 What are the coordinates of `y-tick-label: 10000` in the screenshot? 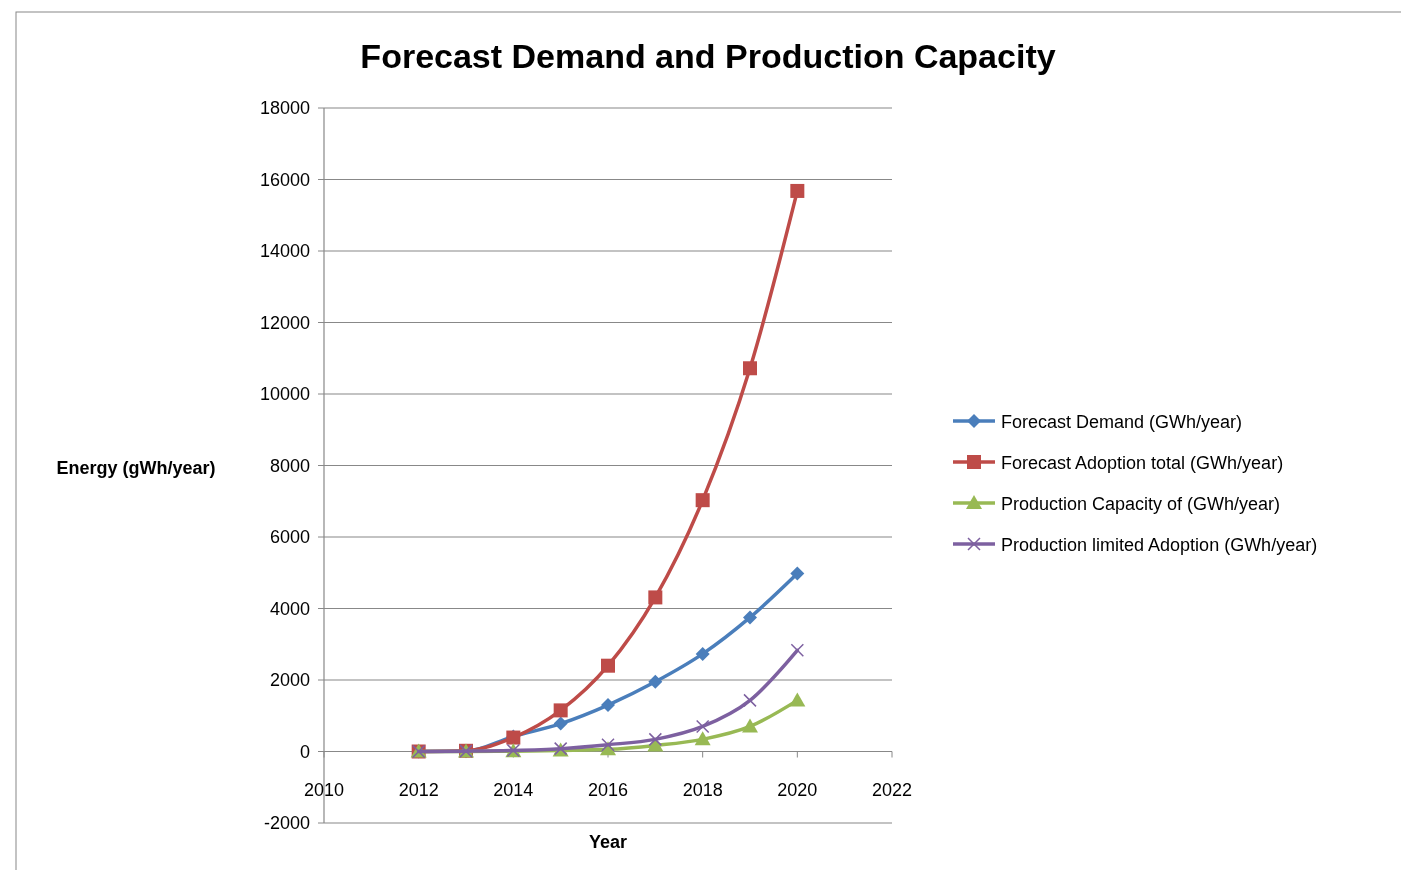 It's located at (284, 394).